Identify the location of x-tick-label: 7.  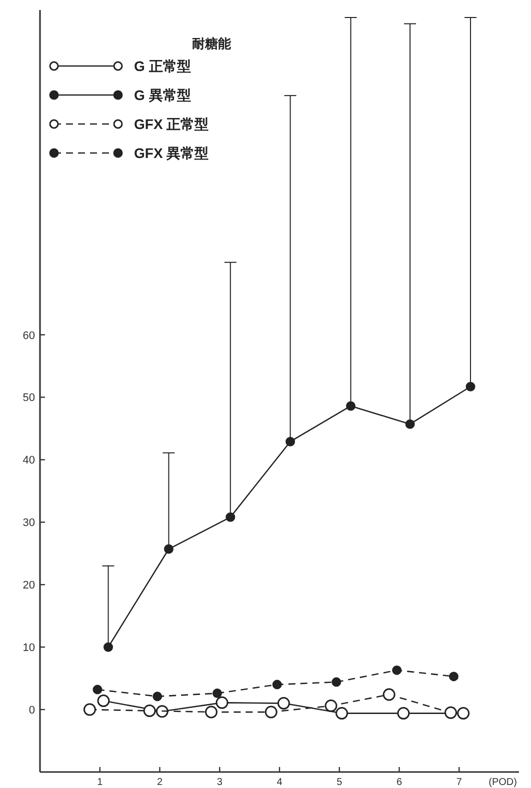
(459, 782).